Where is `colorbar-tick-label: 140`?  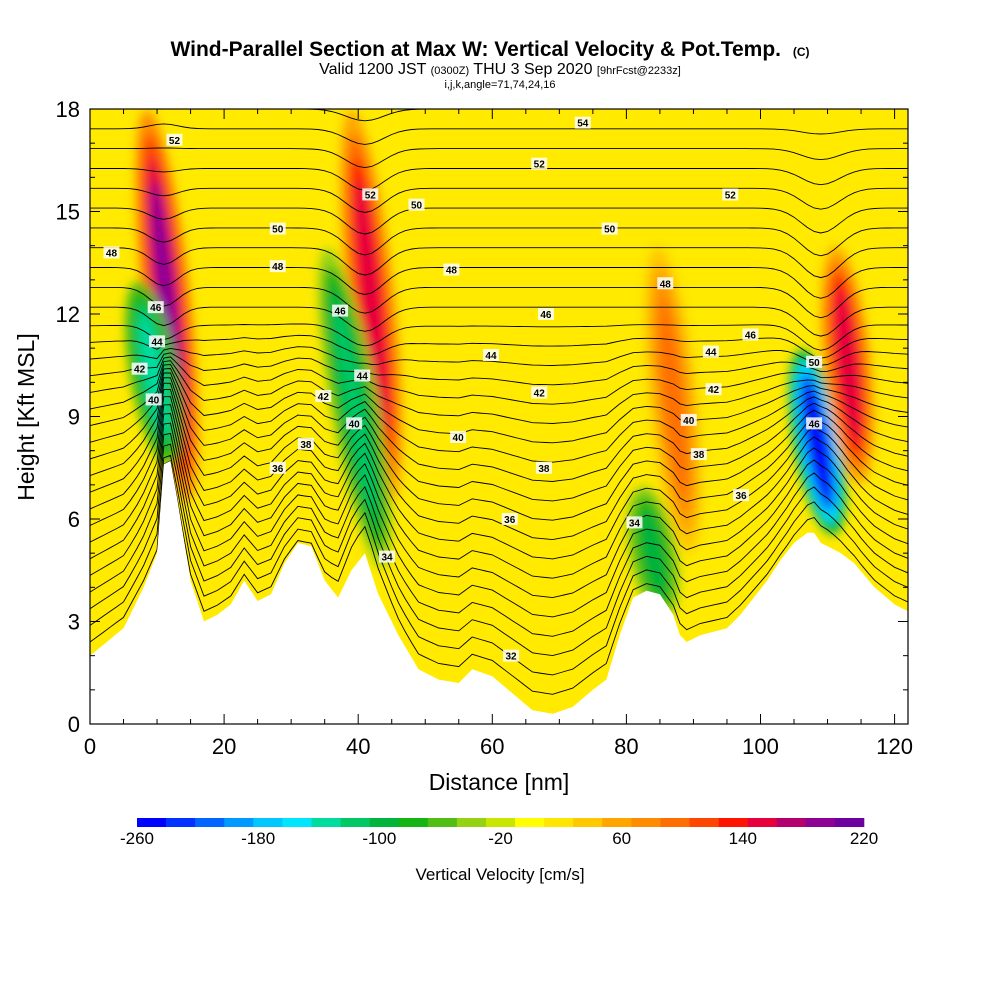
colorbar-tick-label: 140 is located at coordinates (743, 838).